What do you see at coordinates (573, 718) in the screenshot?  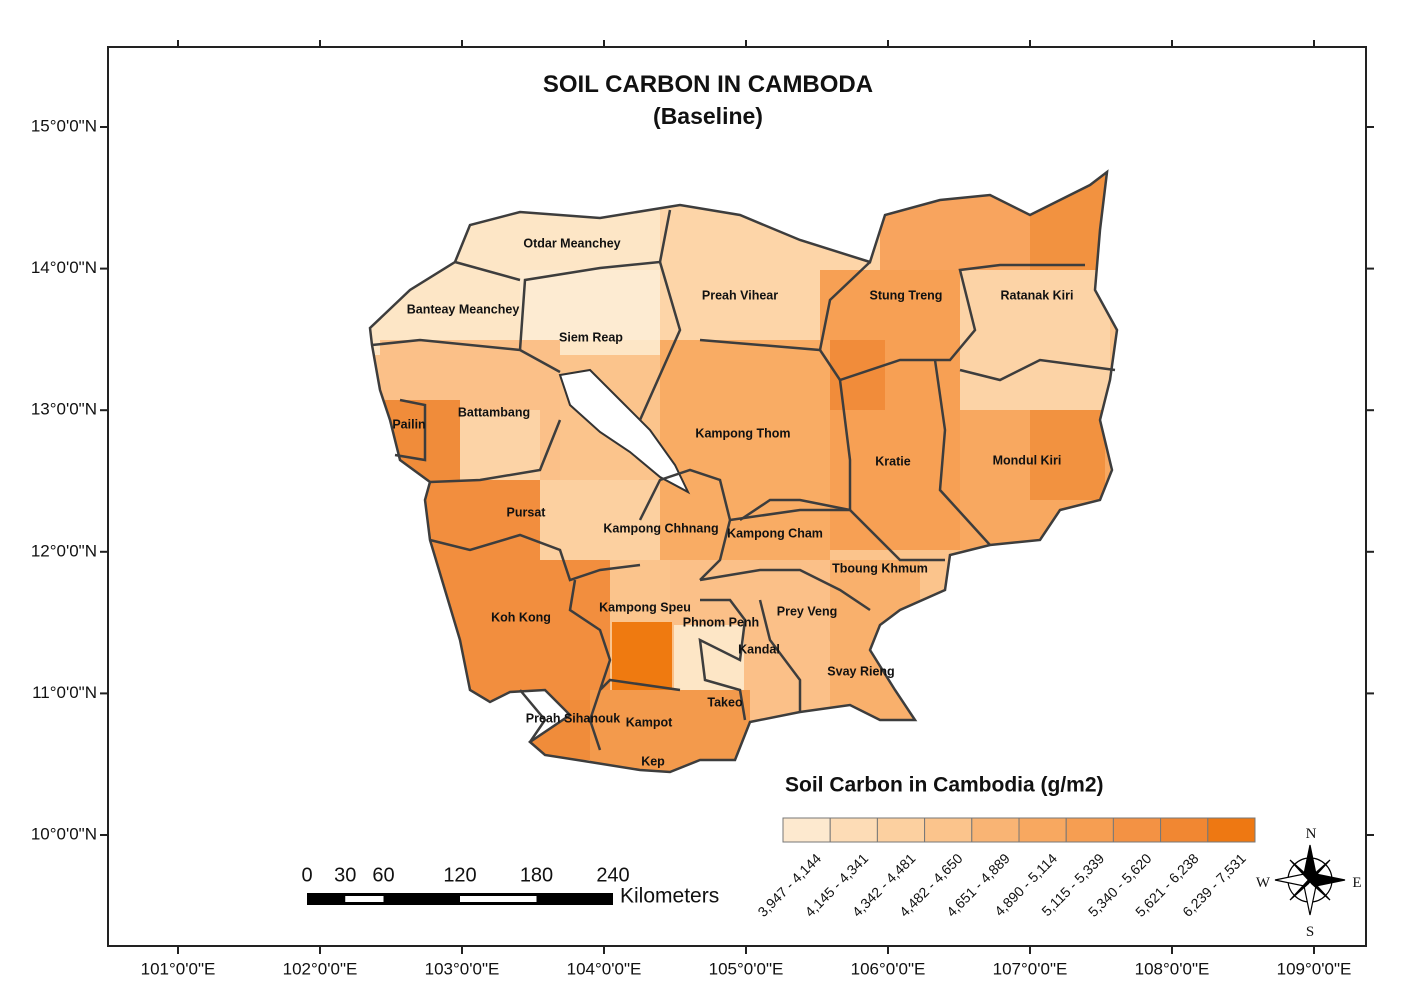 I see `province-label: Preah Sihanouk` at bounding box center [573, 718].